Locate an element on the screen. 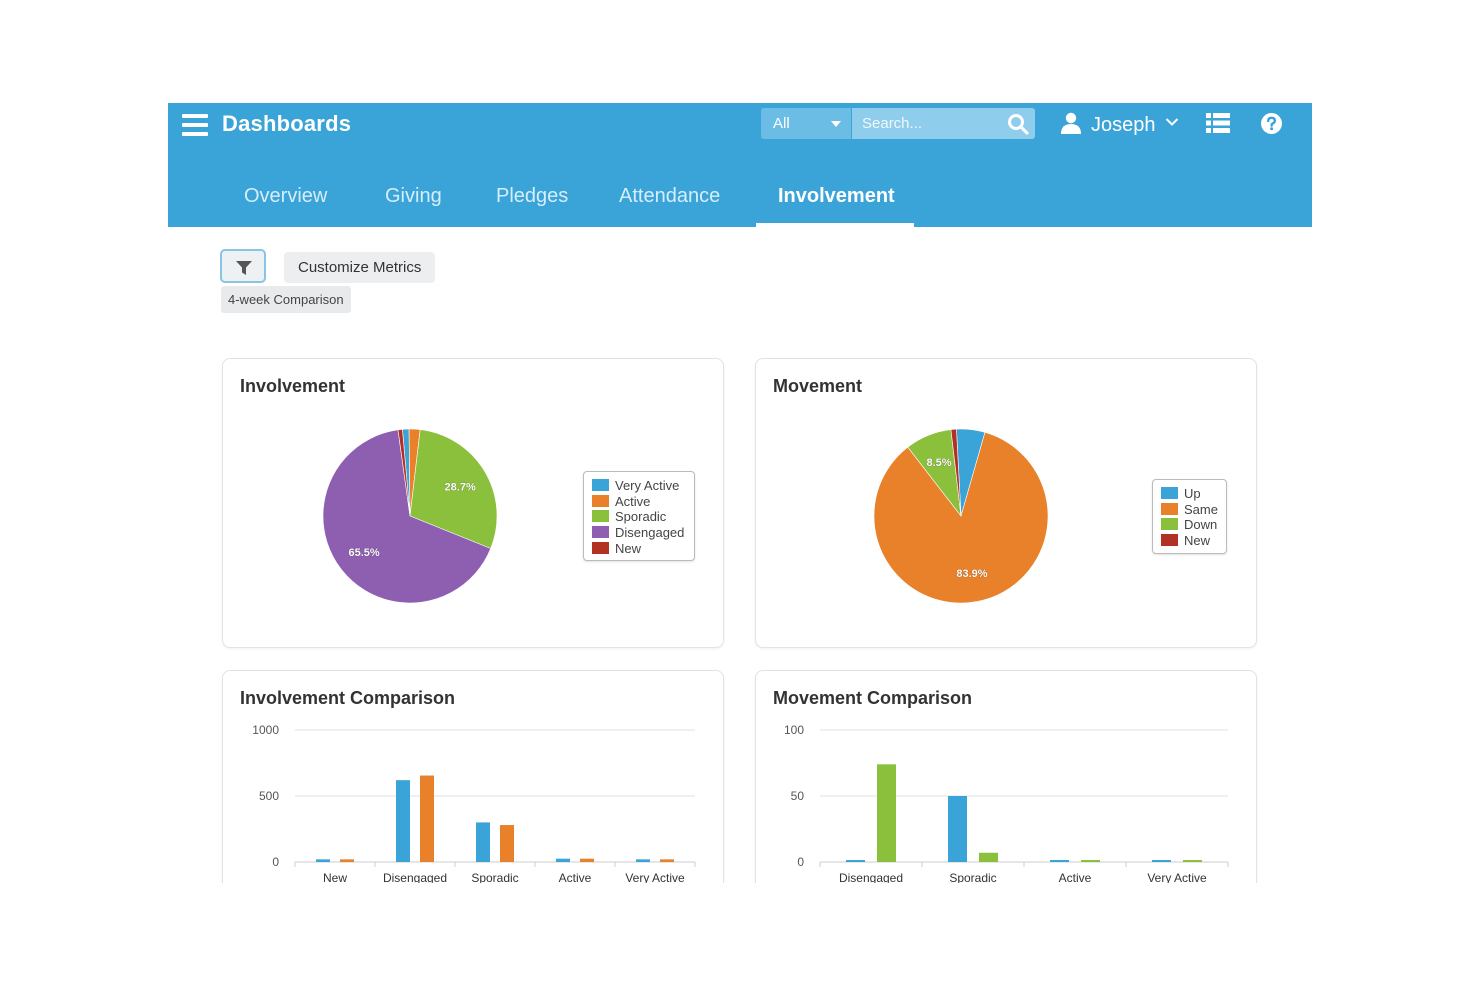 The width and height of the screenshot is (1480, 987). pie-slice-same is located at coordinates (961, 517).